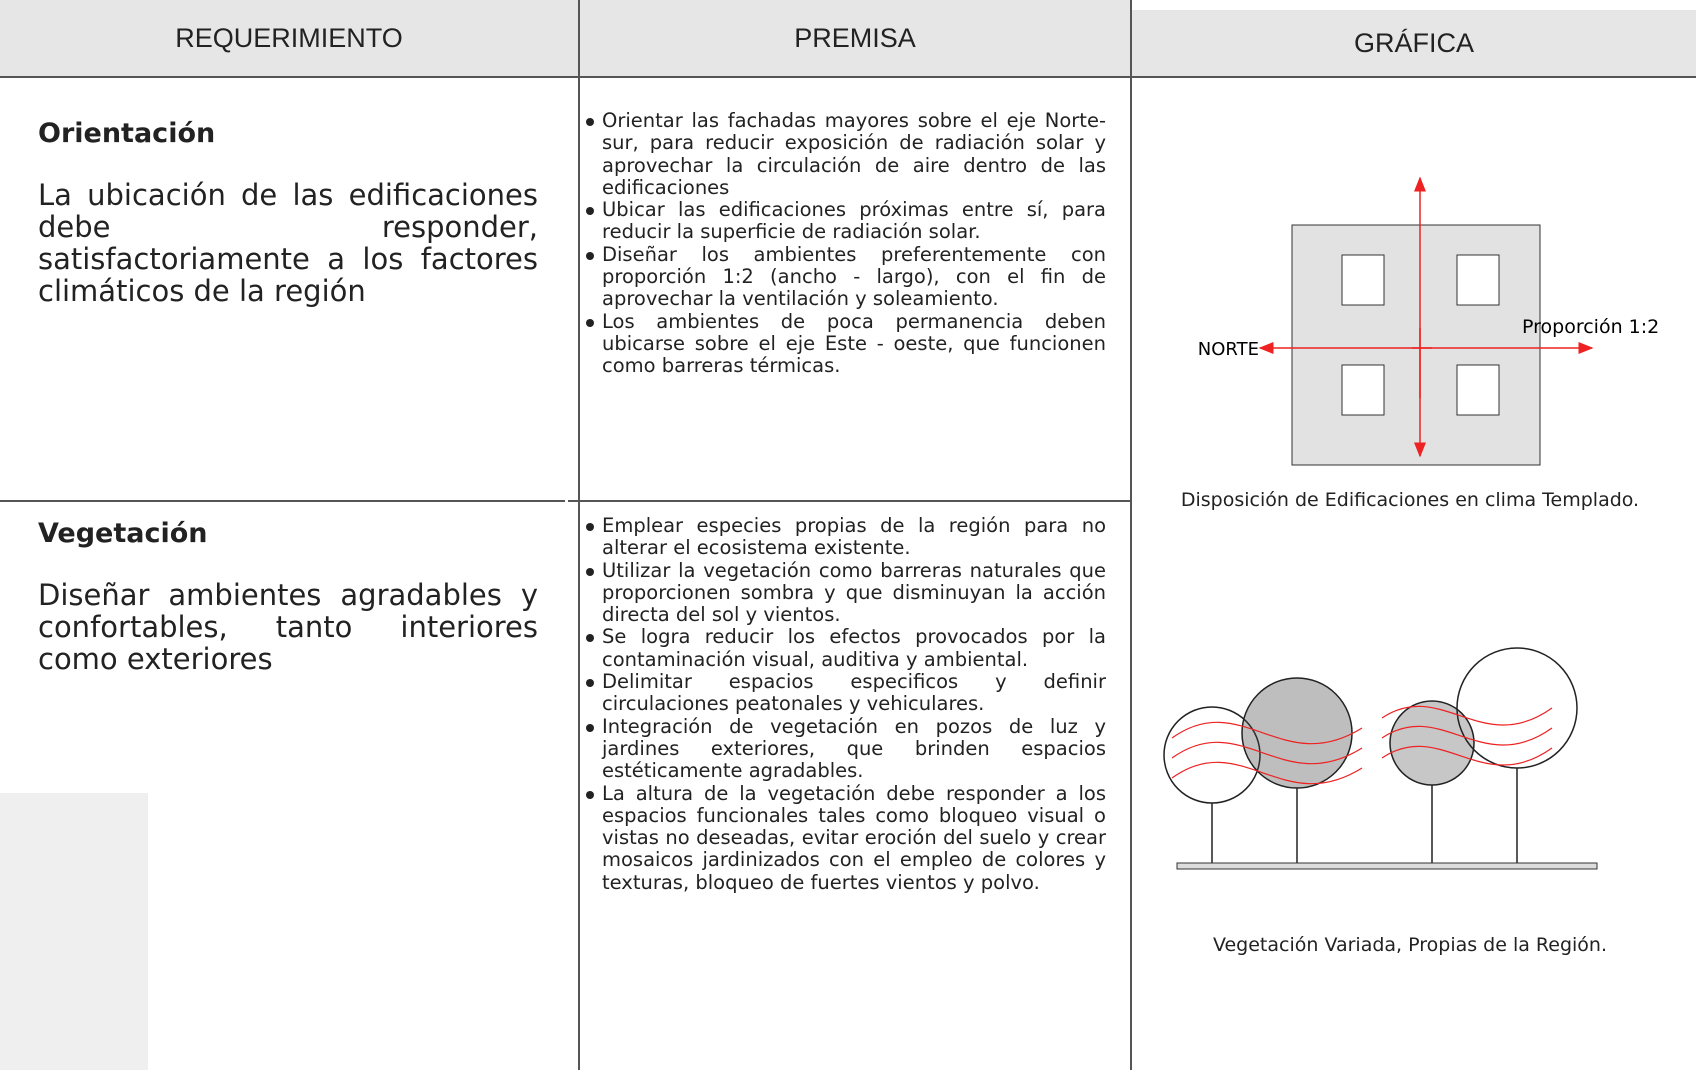 The width and height of the screenshot is (1696, 1070). Describe the element at coordinates (1362, 745) in the screenshot. I see `wind-lines` at that location.